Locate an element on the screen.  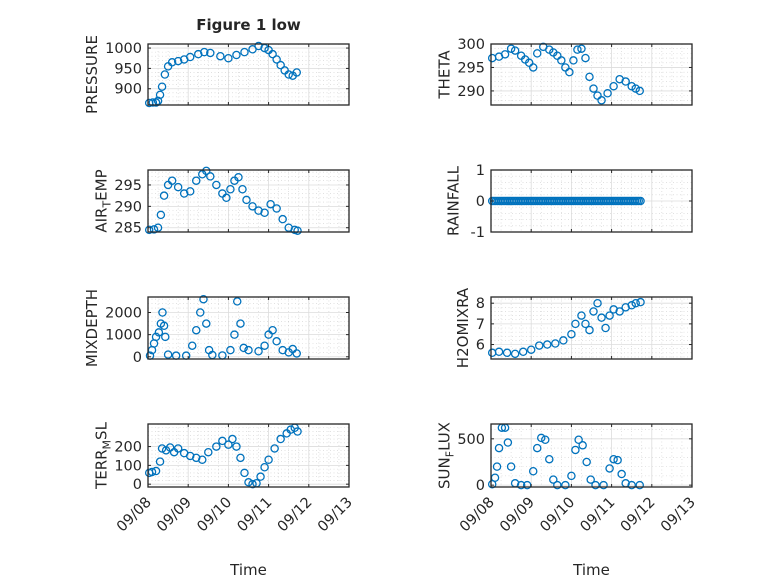
y-tick-label: 8 is located at coordinates (480, 304).